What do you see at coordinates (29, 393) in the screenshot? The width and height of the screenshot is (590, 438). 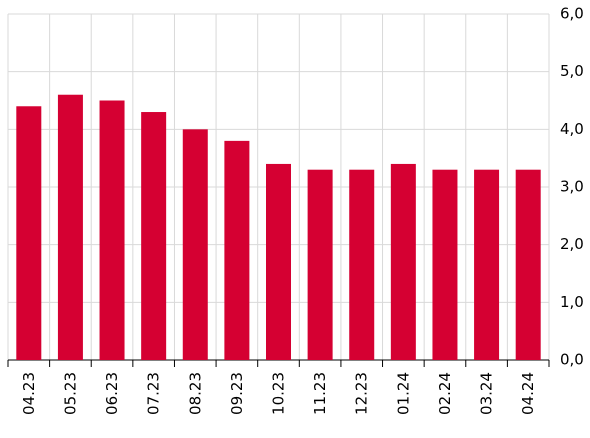 I see `x-tick-label: 04.23` at bounding box center [29, 393].